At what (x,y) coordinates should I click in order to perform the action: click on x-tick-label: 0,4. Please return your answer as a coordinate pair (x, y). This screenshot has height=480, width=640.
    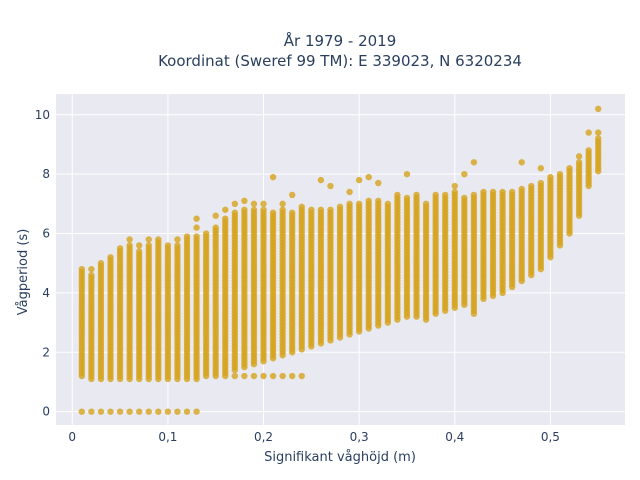
    Looking at the image, I should click on (454, 437).